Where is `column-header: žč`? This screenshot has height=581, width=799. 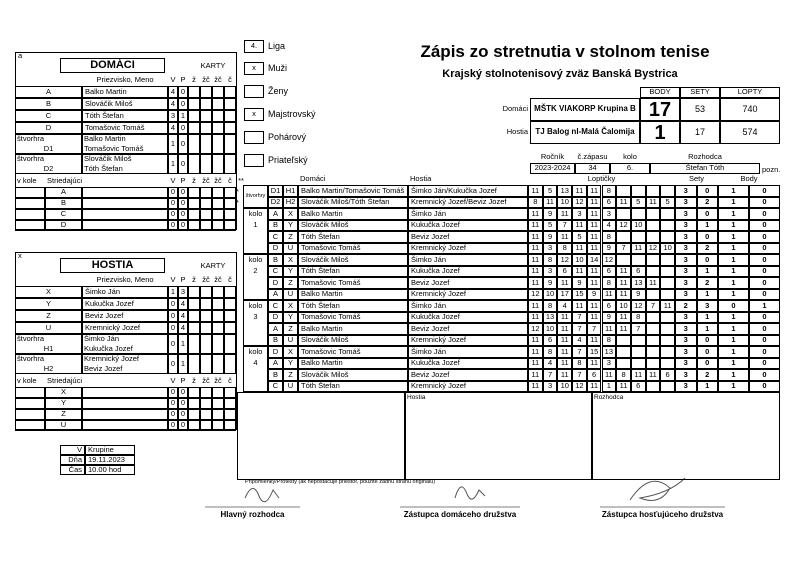 column-header: žč is located at coordinates (218, 79).